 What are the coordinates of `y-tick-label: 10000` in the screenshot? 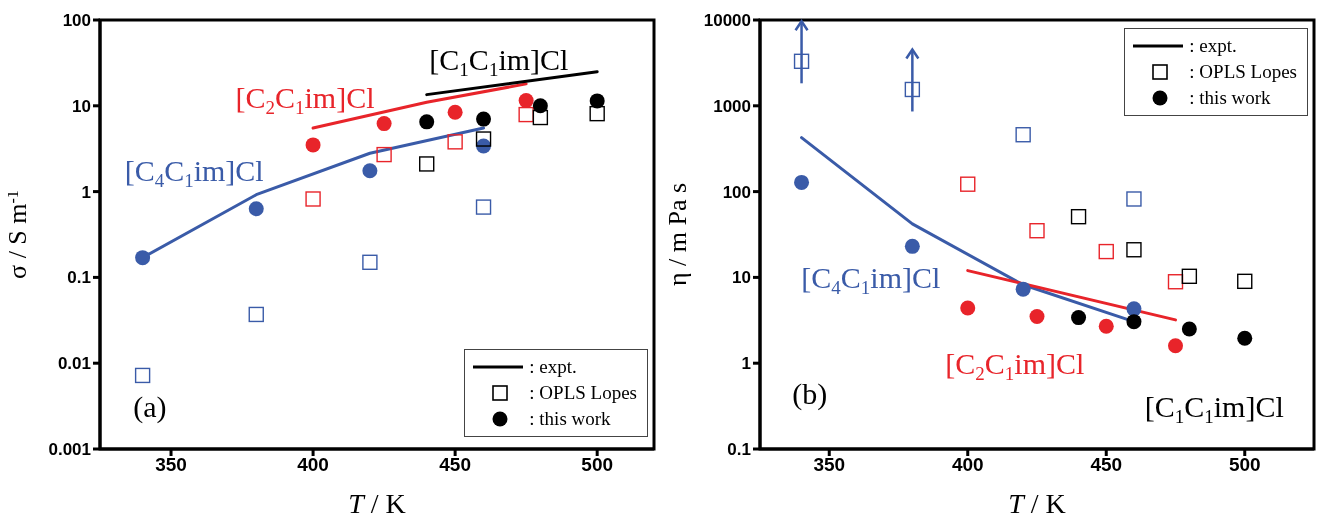 It's located at (727, 21).